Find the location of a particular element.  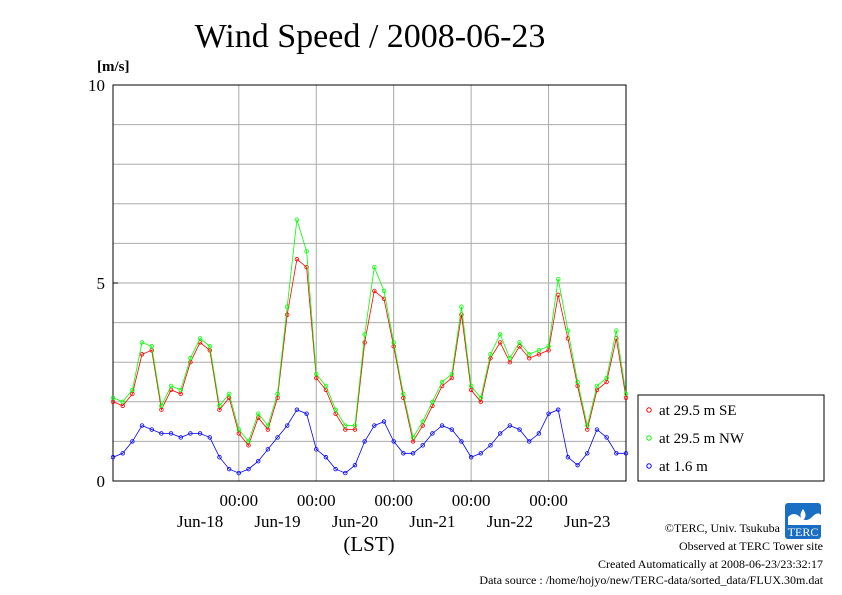

credit-copyright: ©TERC, Univ. Tsukuba is located at coordinates (723, 528).